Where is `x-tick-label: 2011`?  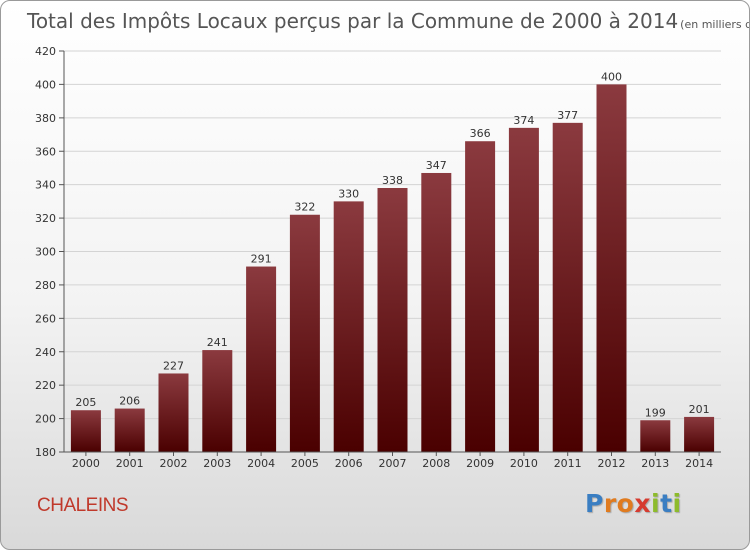
x-tick-label: 2011 is located at coordinates (568, 463).